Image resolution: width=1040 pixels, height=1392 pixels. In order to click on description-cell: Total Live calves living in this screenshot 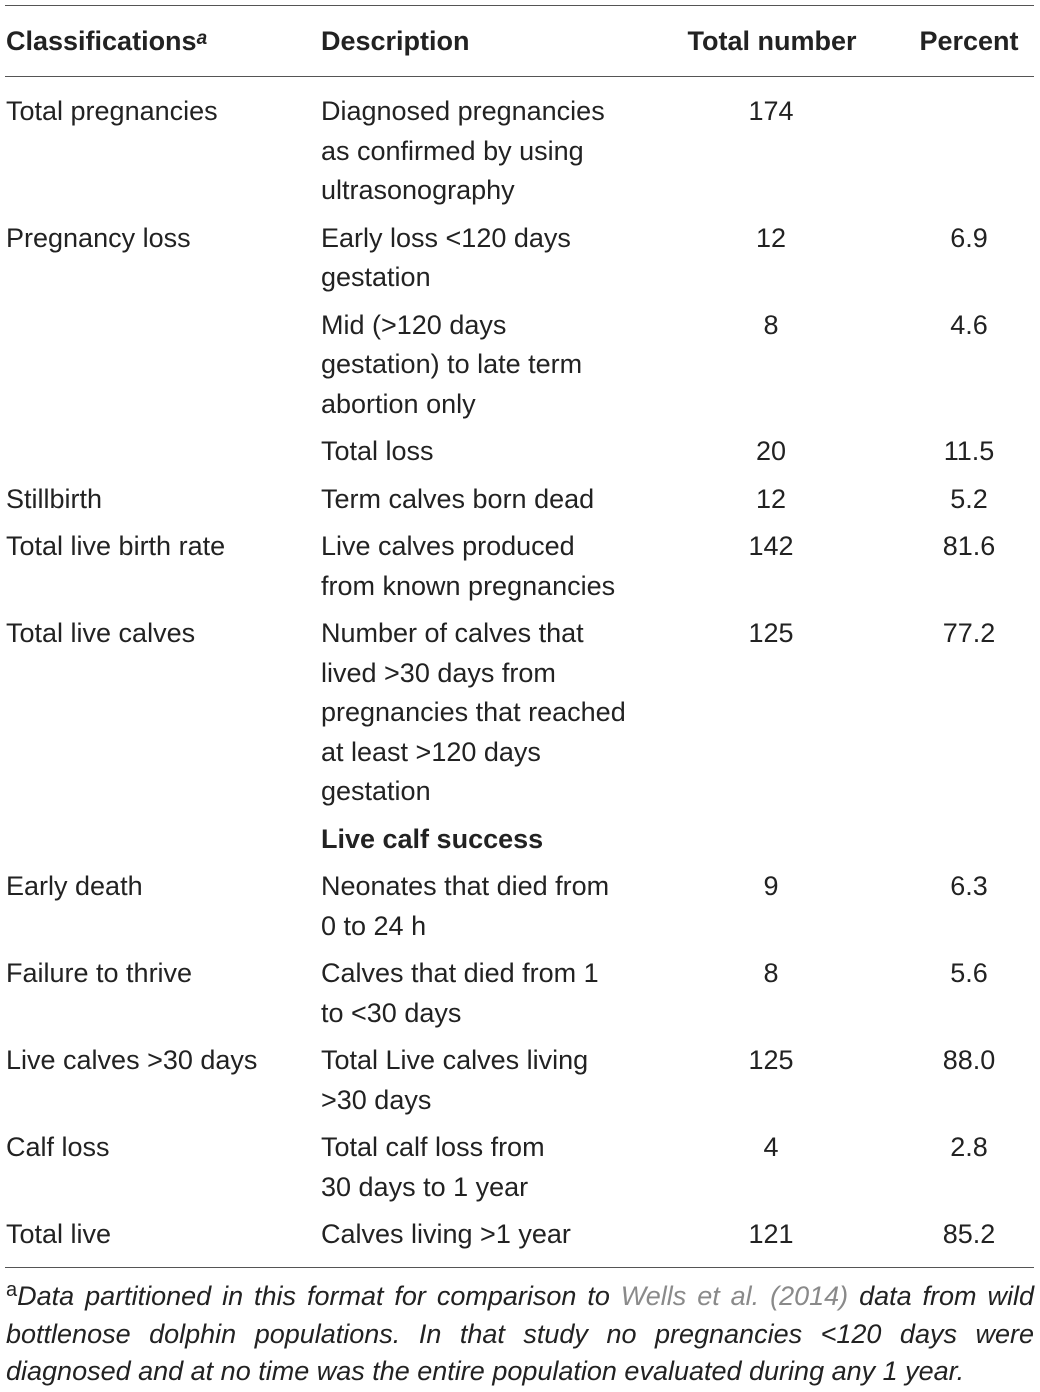, I will do `click(455, 1060)`.